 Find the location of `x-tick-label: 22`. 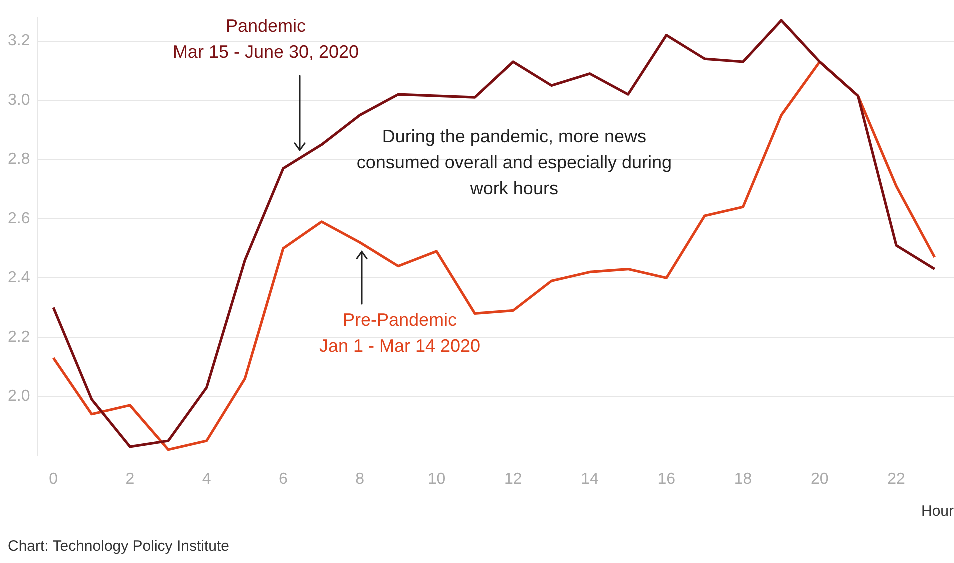

x-tick-label: 22 is located at coordinates (897, 479).